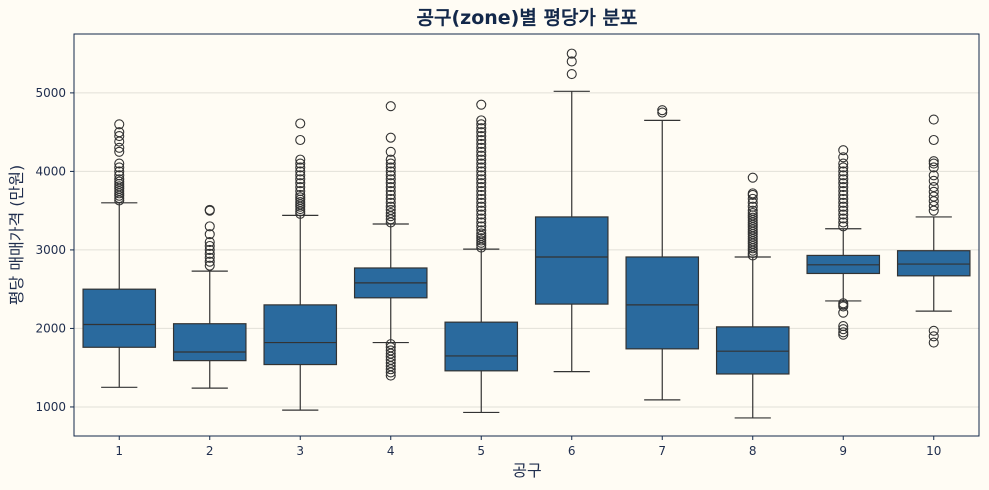  I want to click on x-tick-label: 2, so click(210, 451).